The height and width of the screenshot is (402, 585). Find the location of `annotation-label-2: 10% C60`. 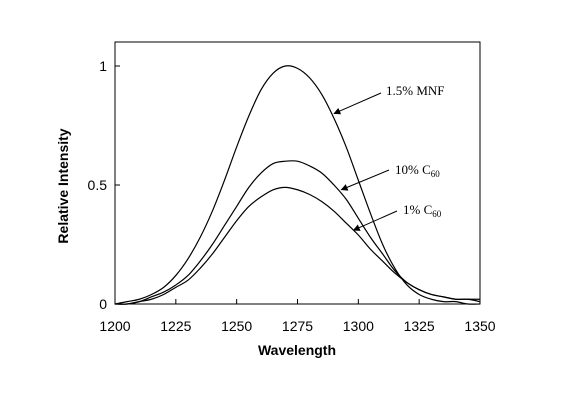

annotation-label-2: 10% C60 is located at coordinates (417, 170).